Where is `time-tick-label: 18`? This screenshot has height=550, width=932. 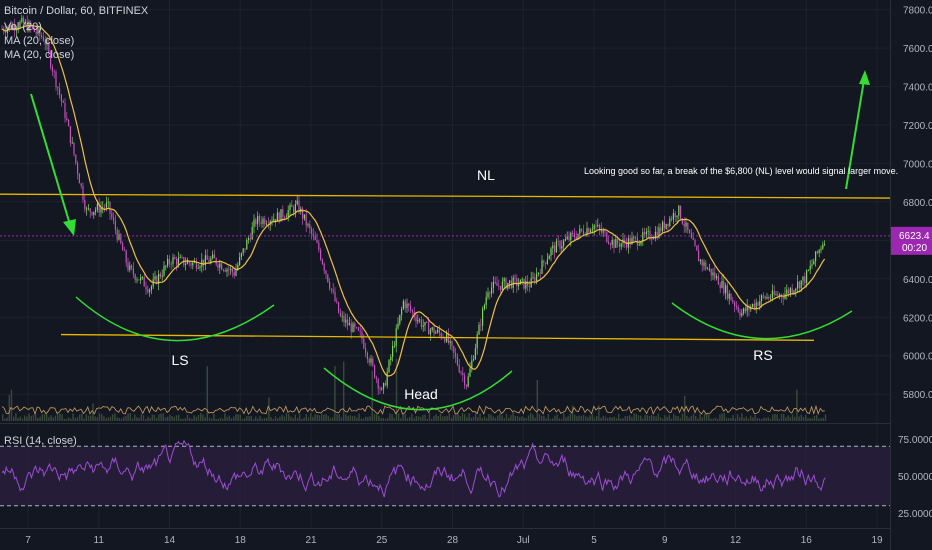
time-tick-label: 18 is located at coordinates (241, 540).